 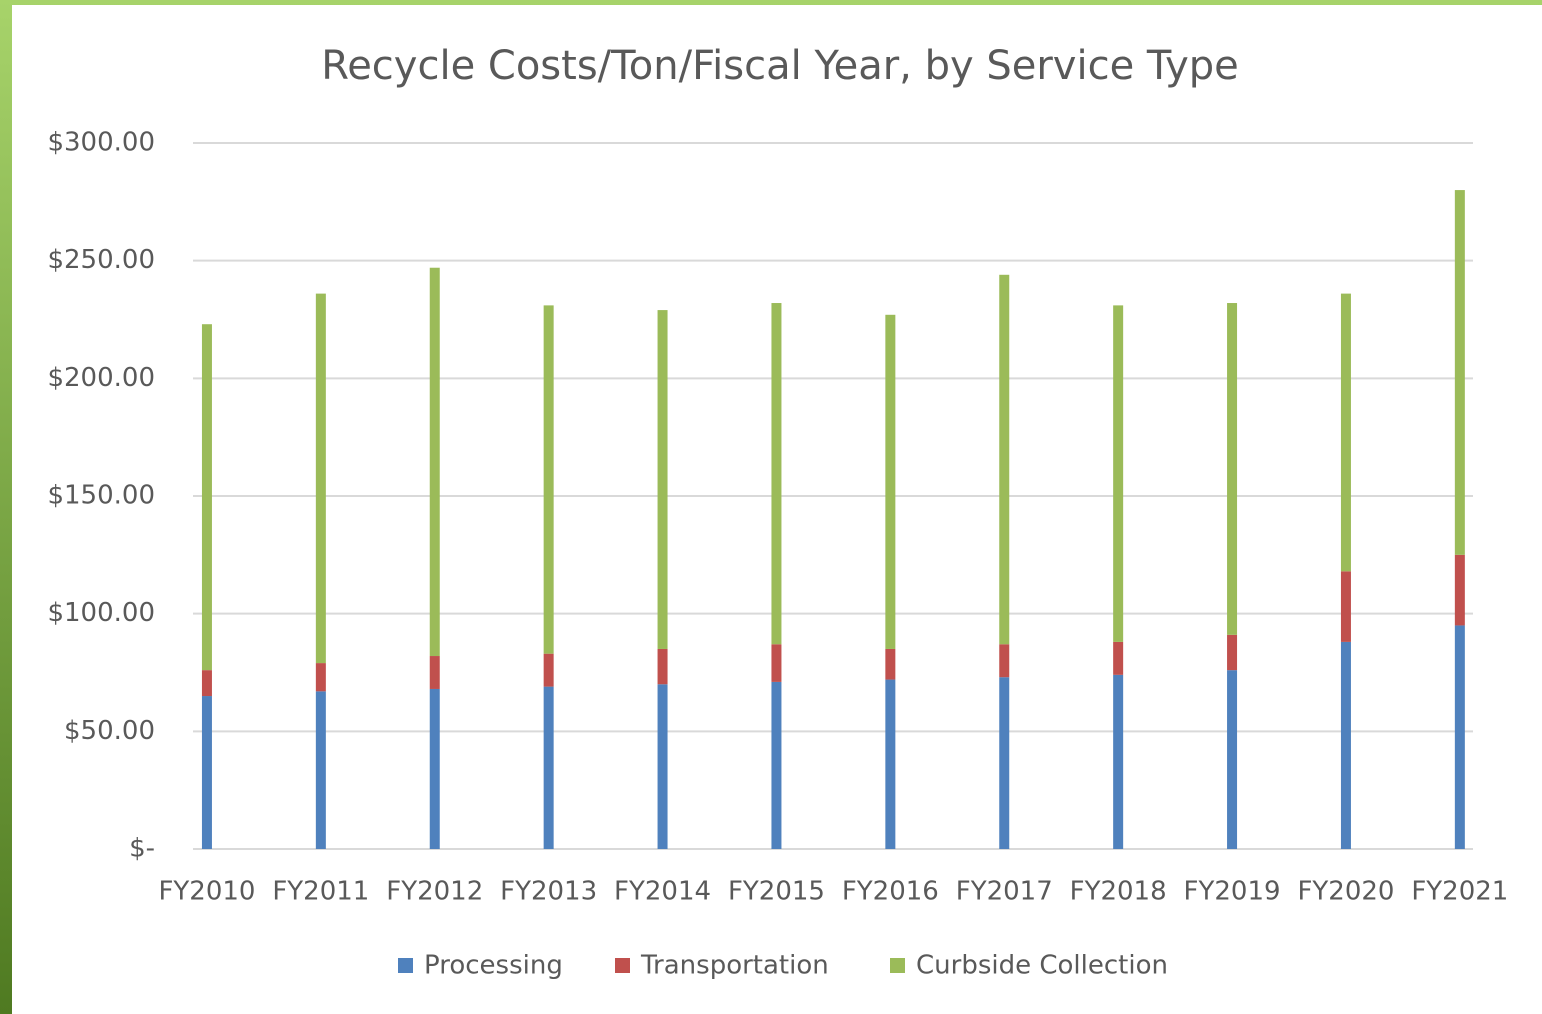 I want to click on x-tick-label: FY2019, so click(x=1232, y=892).